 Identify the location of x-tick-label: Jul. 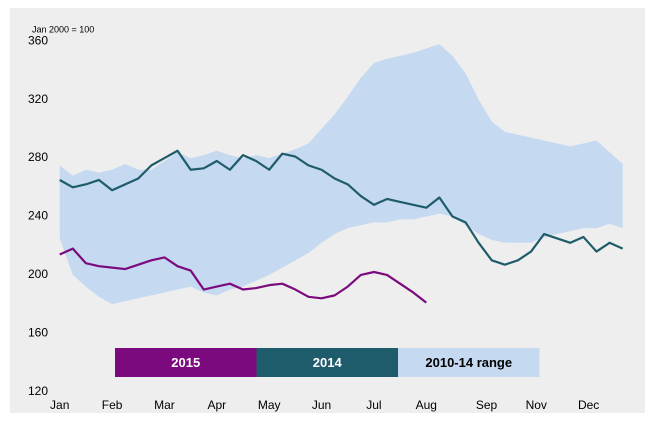
(373, 405).